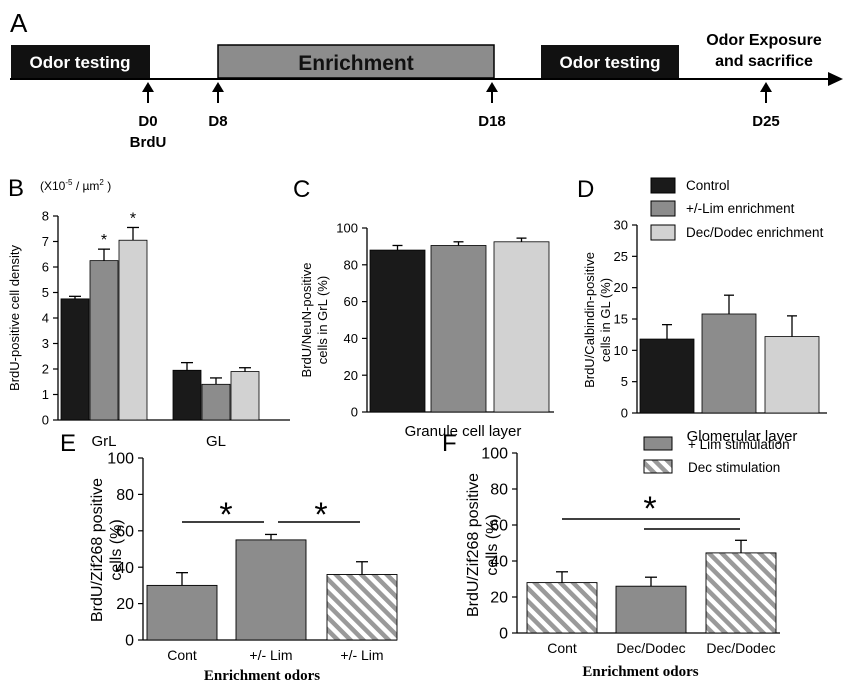  I want to click on timeline-marker-extra: BrdU, so click(148, 142).